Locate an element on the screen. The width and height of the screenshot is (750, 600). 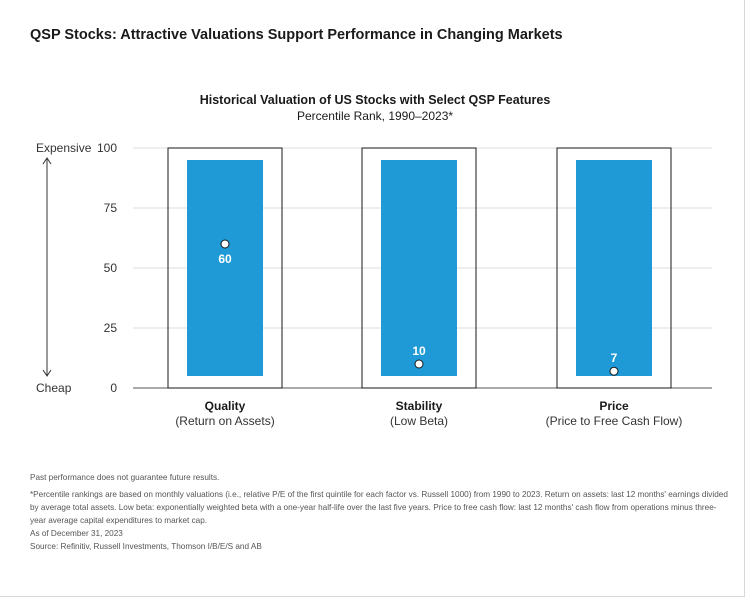
category-label: Stability is located at coordinates (419, 406).